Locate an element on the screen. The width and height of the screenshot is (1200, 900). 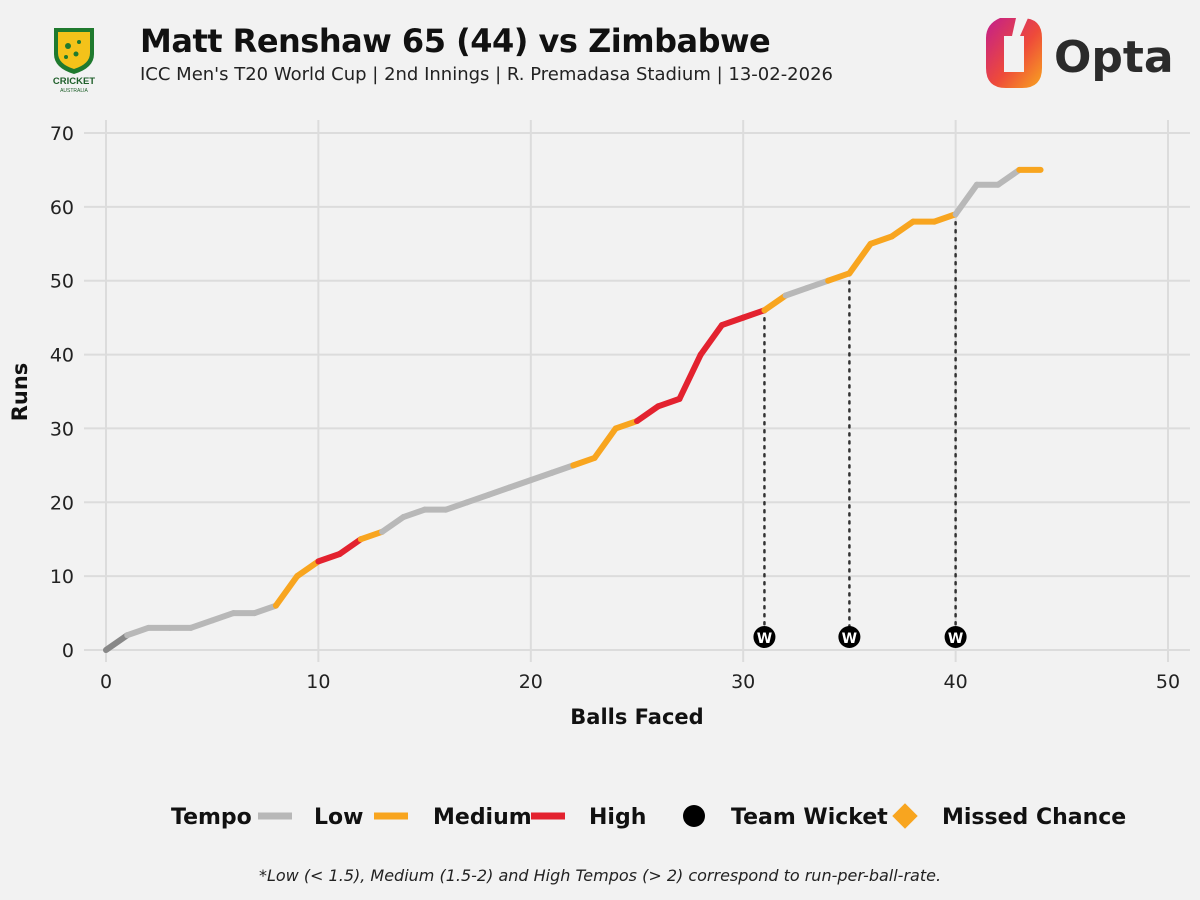
y-tick-label: 0 is located at coordinates (68, 651).